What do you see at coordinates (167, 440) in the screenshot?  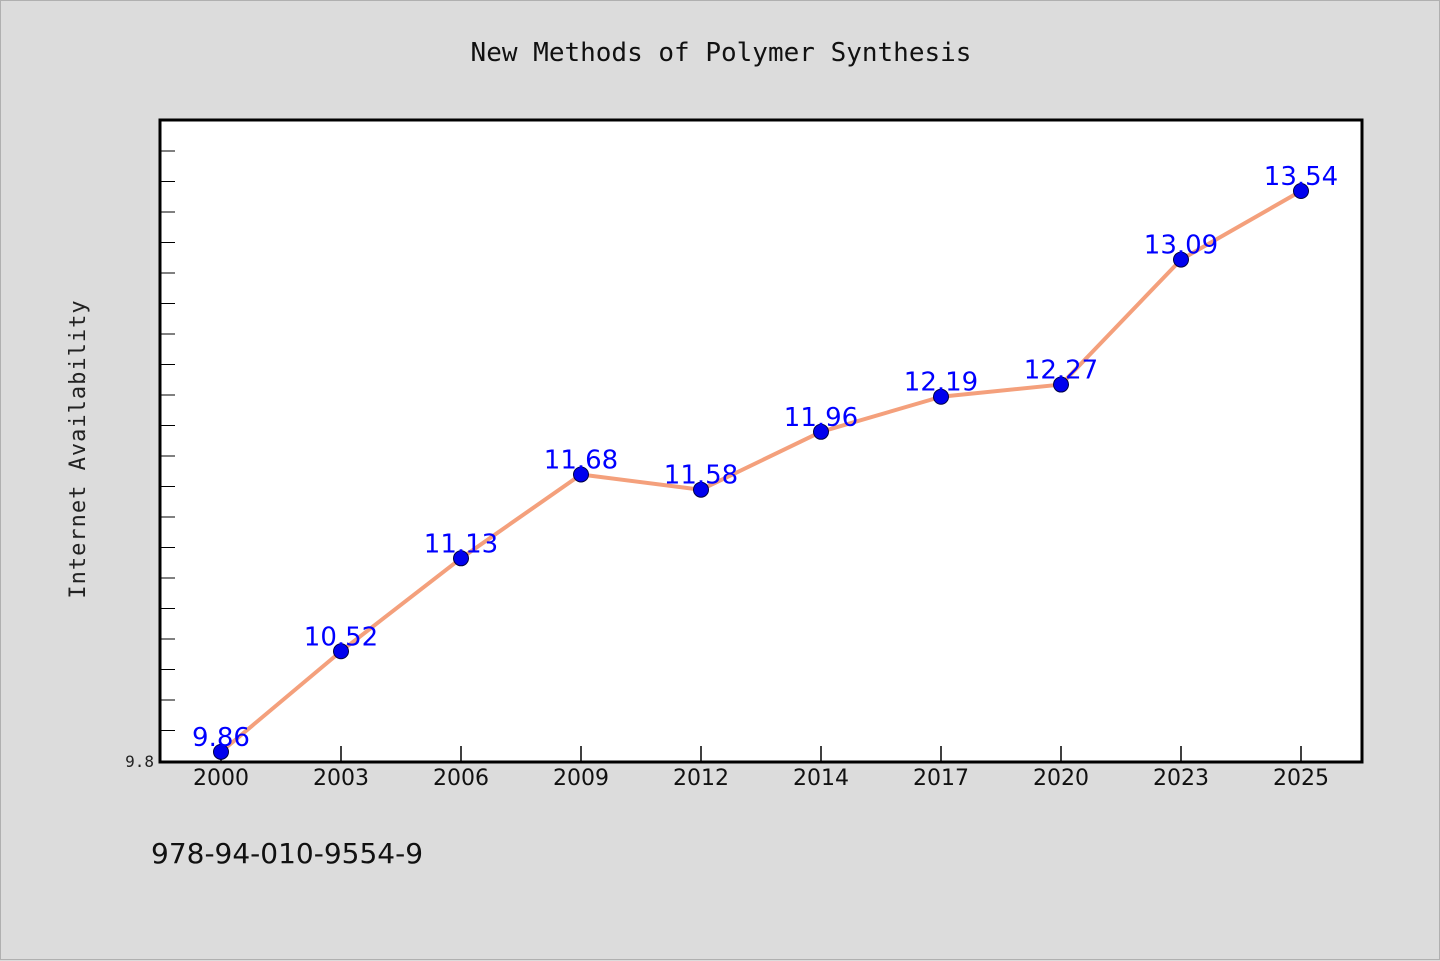 I see `y-axis-ticks` at bounding box center [167, 440].